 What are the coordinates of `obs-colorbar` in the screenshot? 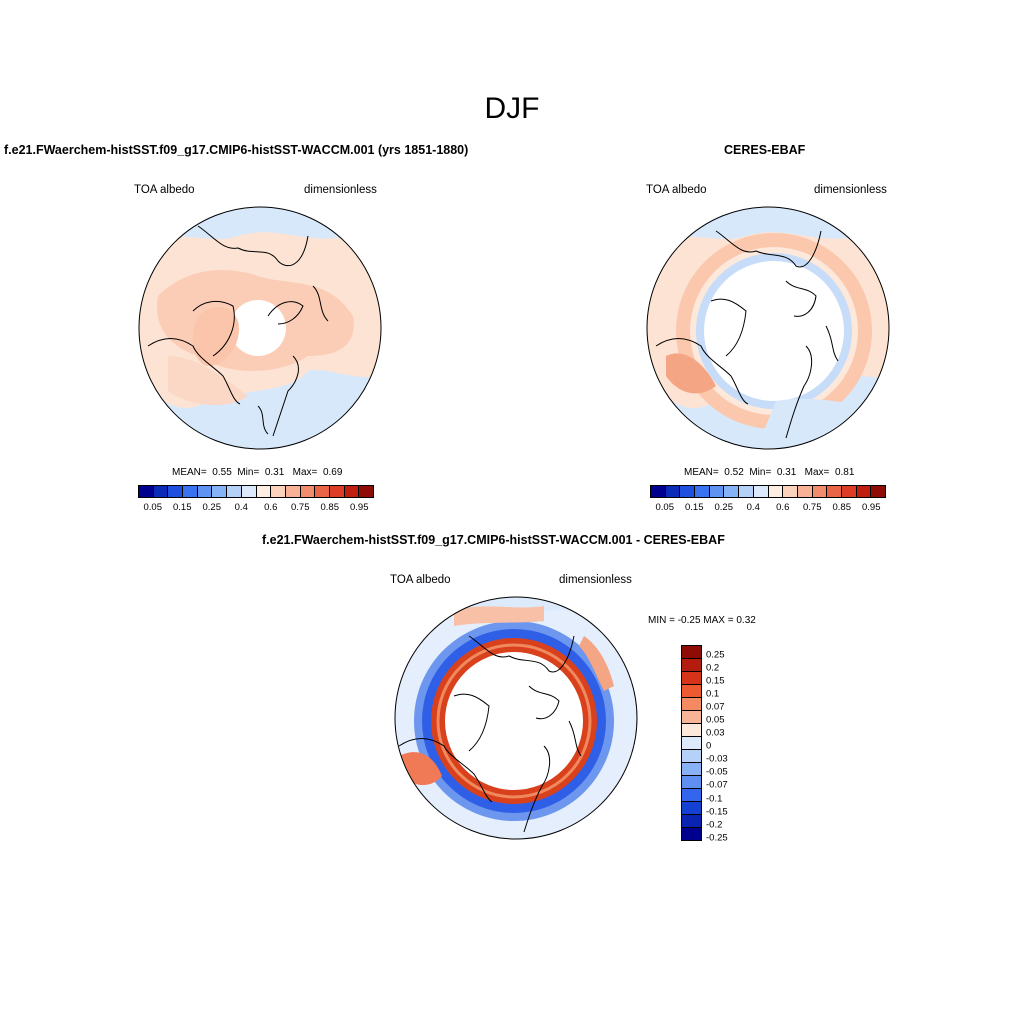 It's located at (768, 491).